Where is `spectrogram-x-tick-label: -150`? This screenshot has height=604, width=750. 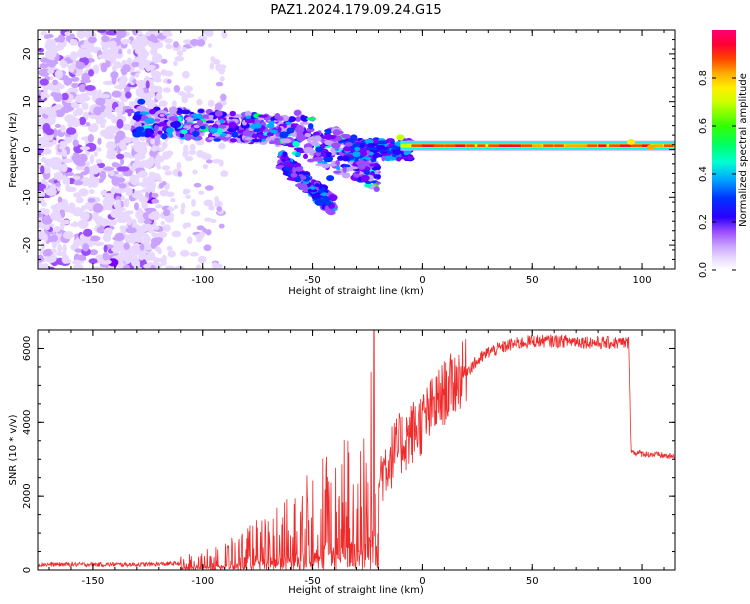 spectrogram-x-tick-label: -150 is located at coordinates (93, 280).